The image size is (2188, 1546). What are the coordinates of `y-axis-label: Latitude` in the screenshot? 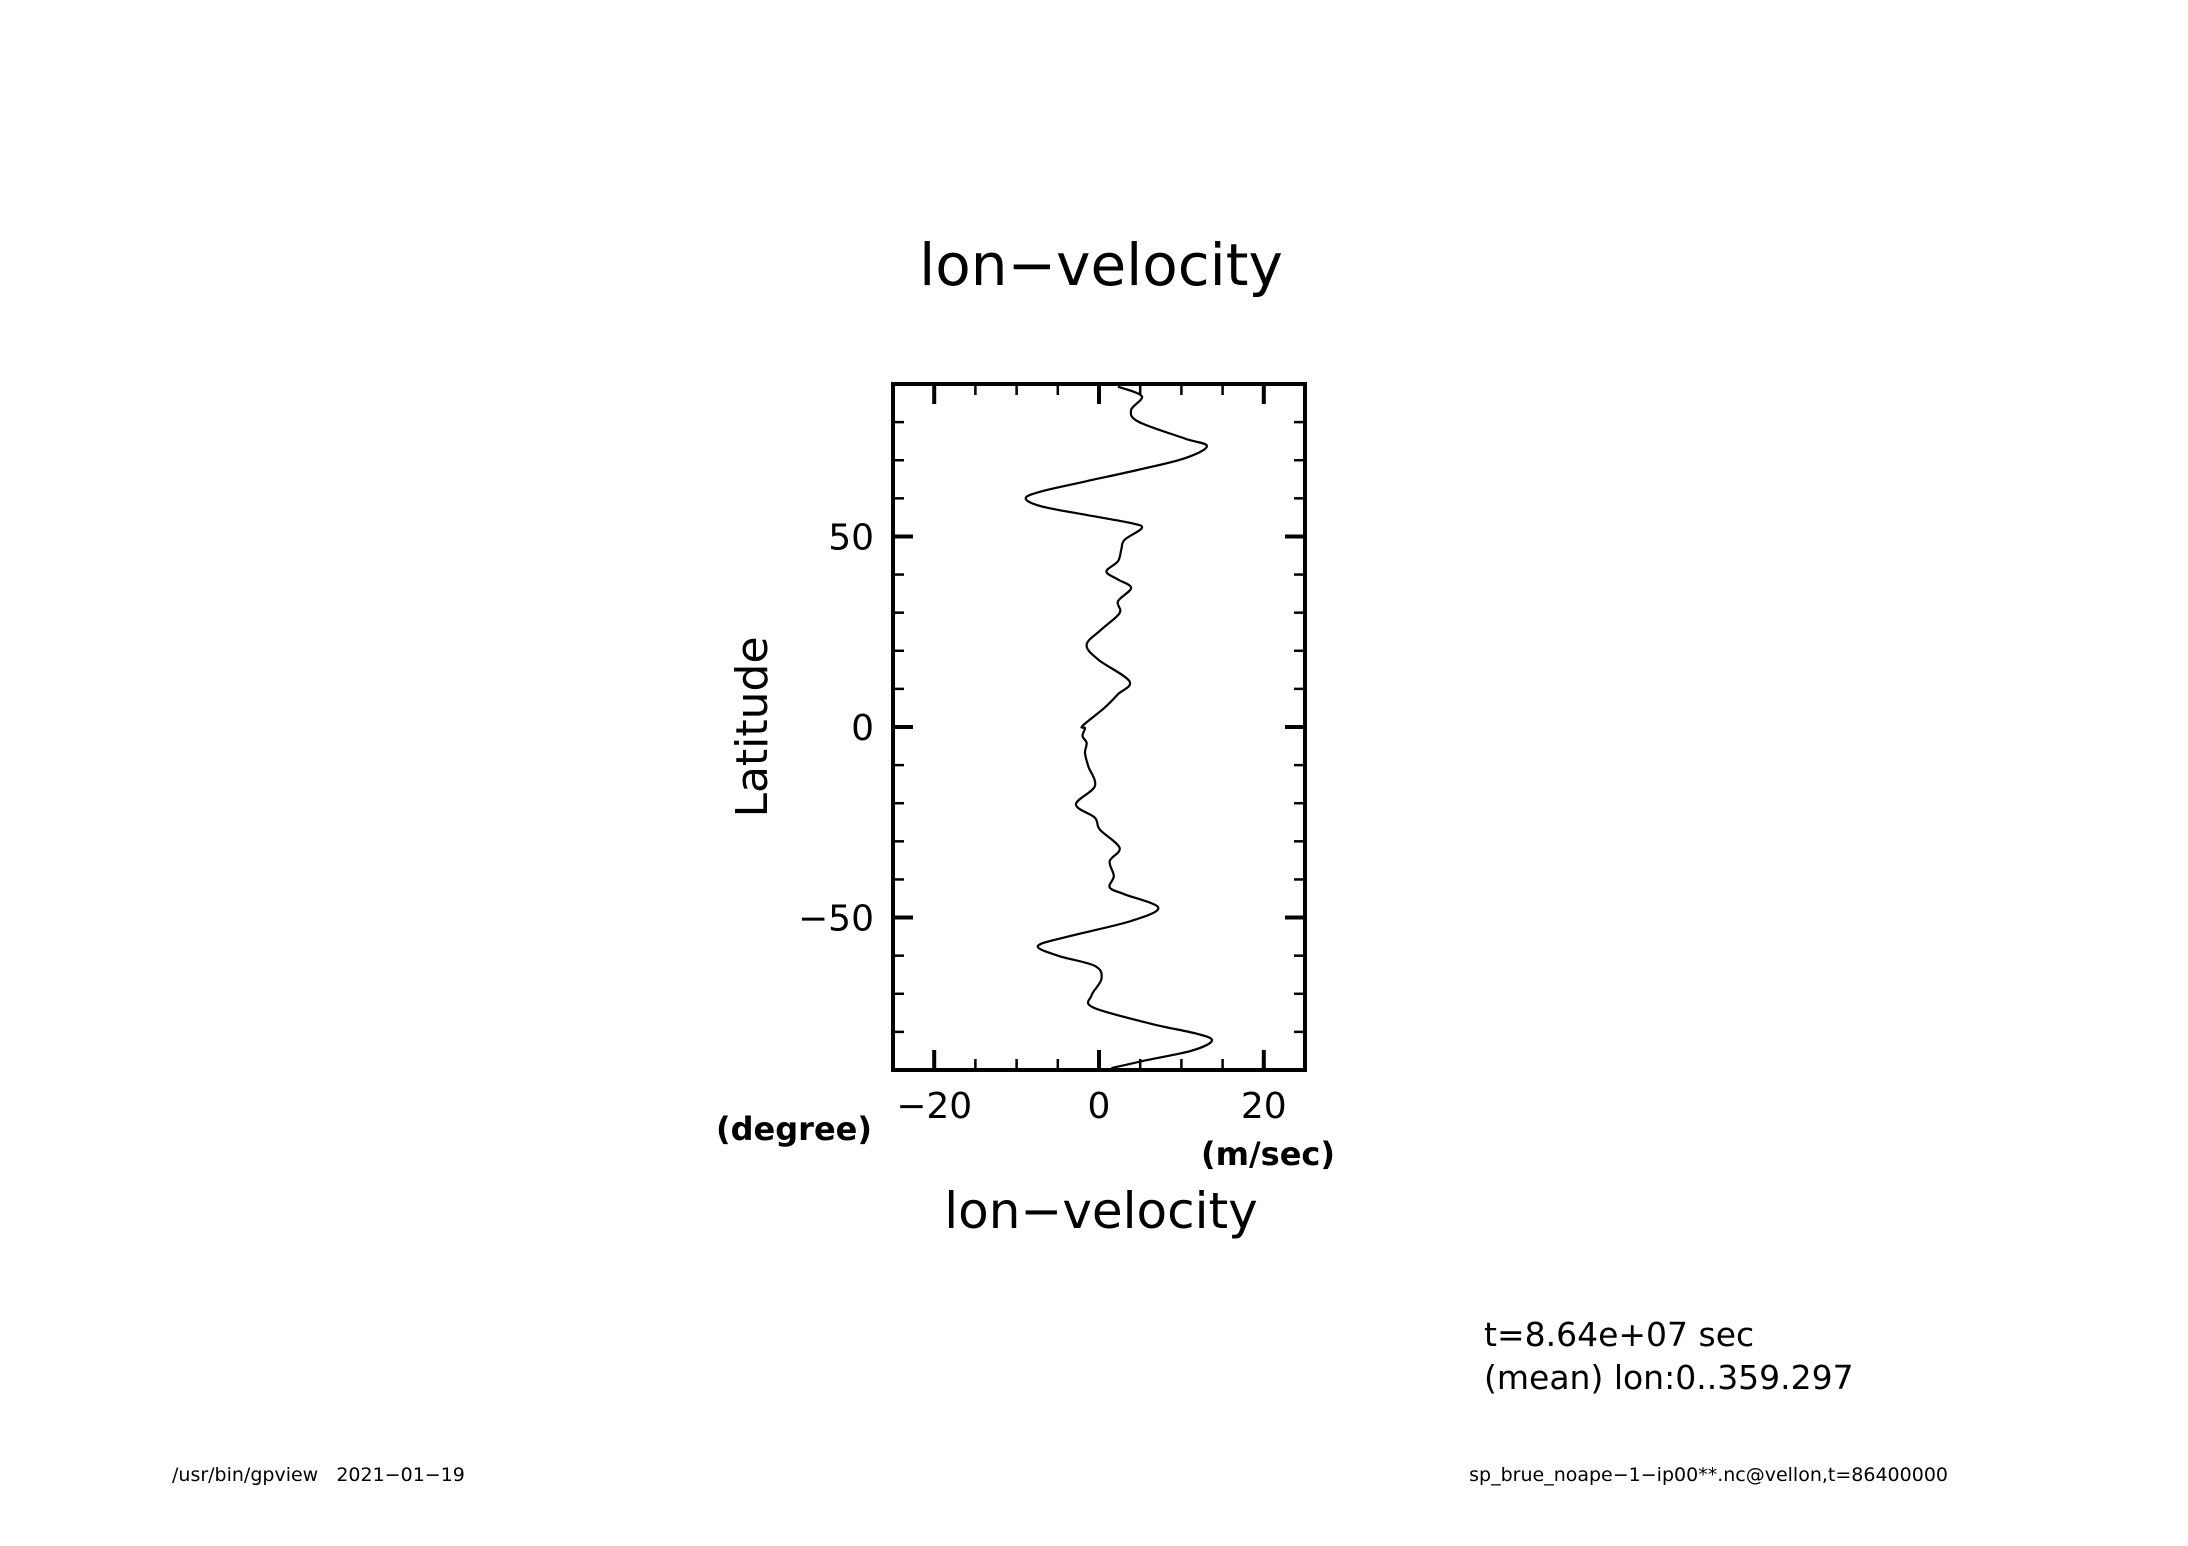 It's located at (752, 726).